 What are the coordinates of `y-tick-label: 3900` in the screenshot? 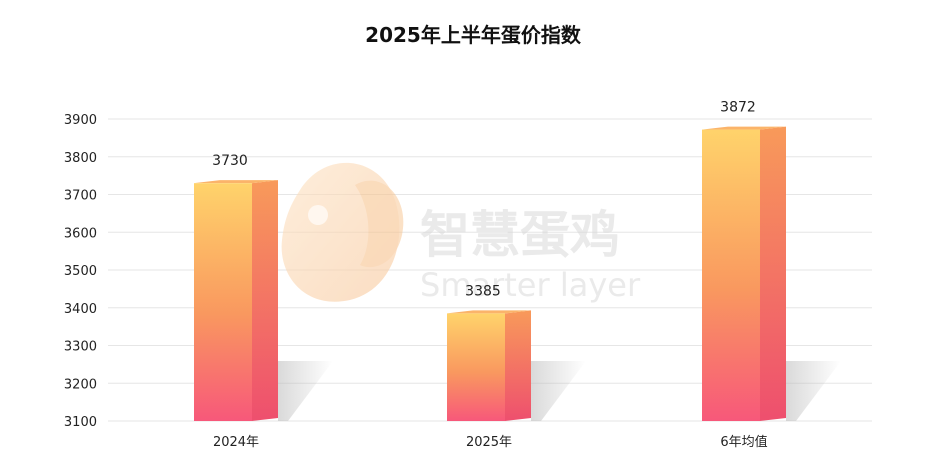 It's located at (80, 120).